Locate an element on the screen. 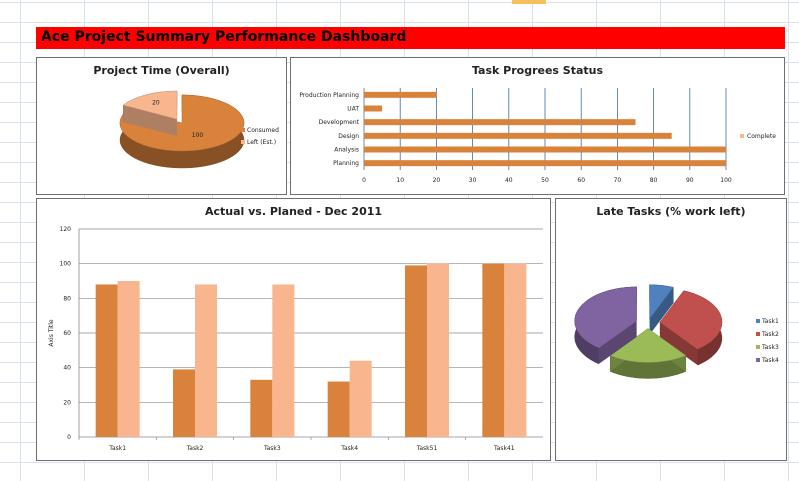  legend-label: Complete is located at coordinates (761, 136).